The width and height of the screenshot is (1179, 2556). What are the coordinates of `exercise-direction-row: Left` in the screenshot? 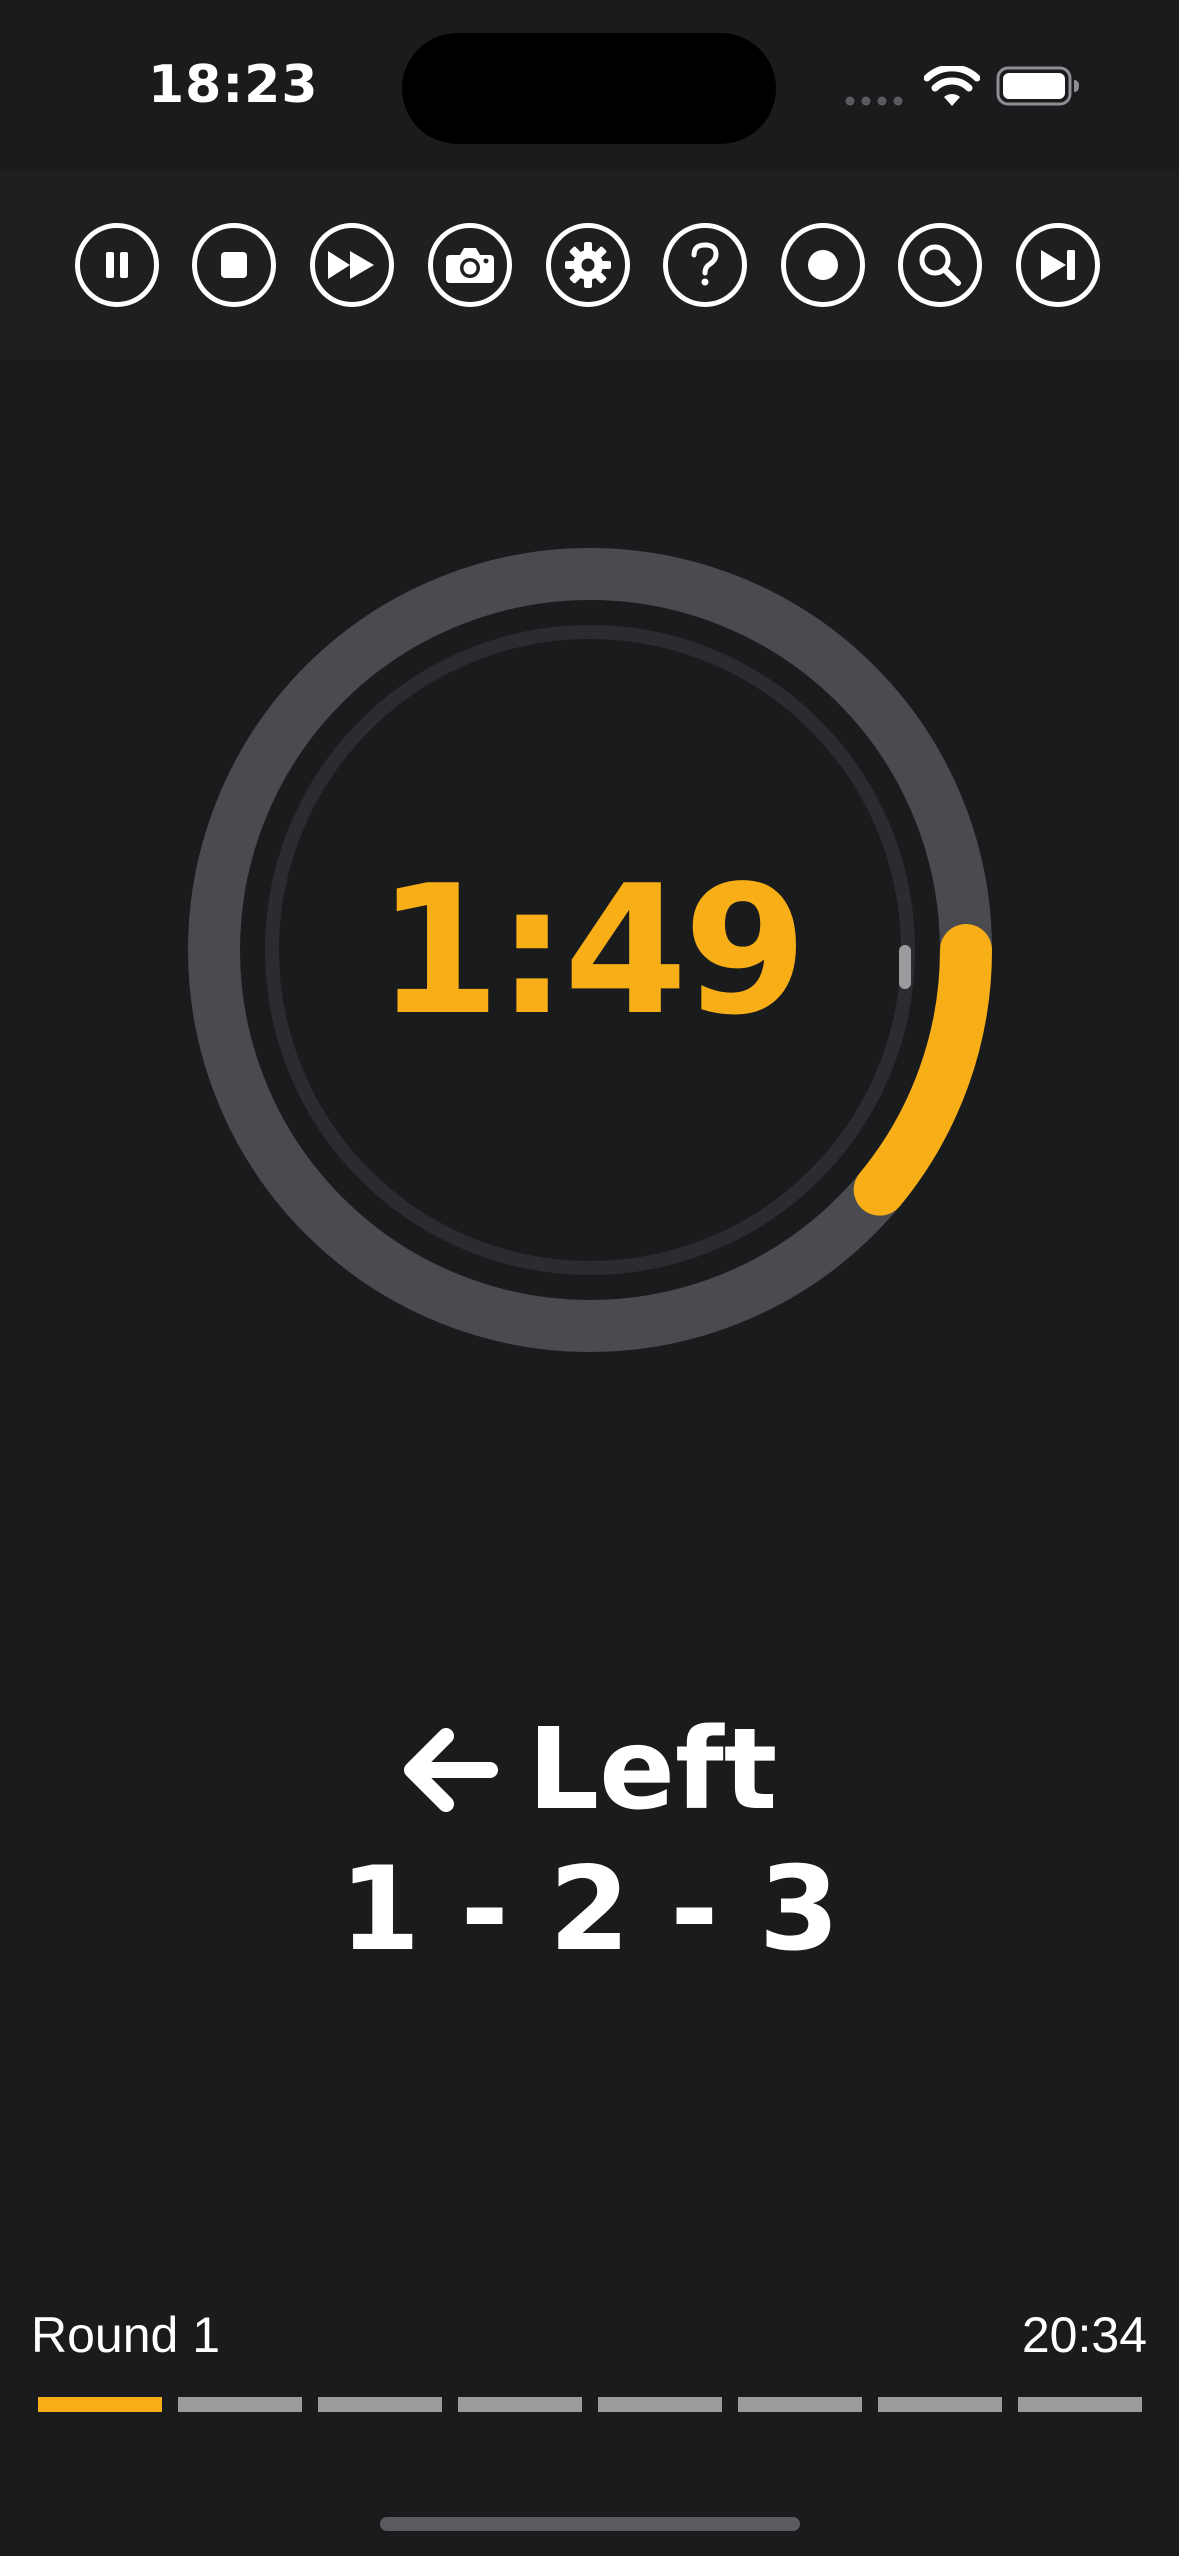 It's located at (589, 1770).